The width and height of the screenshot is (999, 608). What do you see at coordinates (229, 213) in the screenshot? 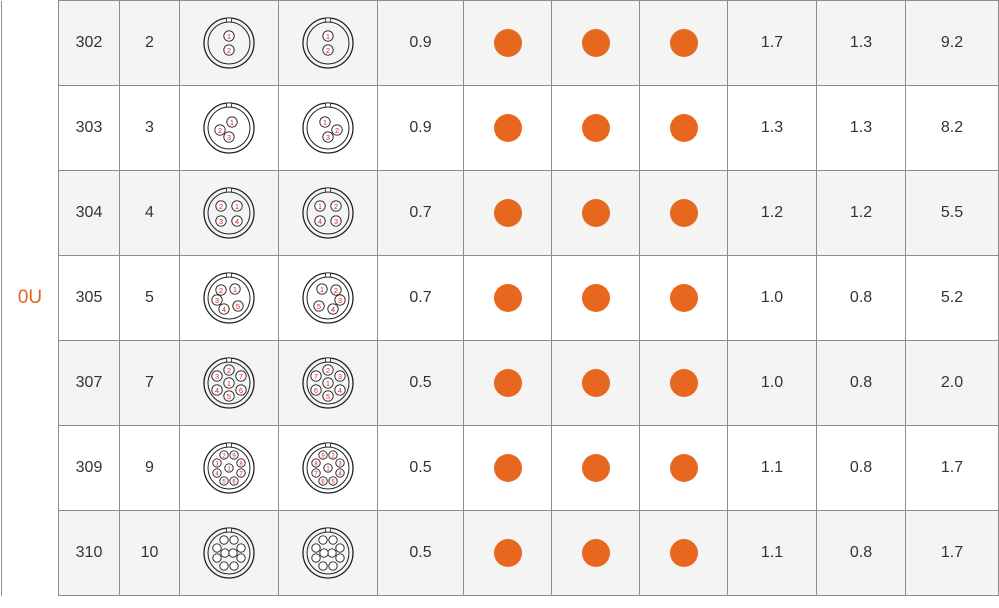
I see `front-contact-layout-304: 1 2 3 4` at bounding box center [229, 213].